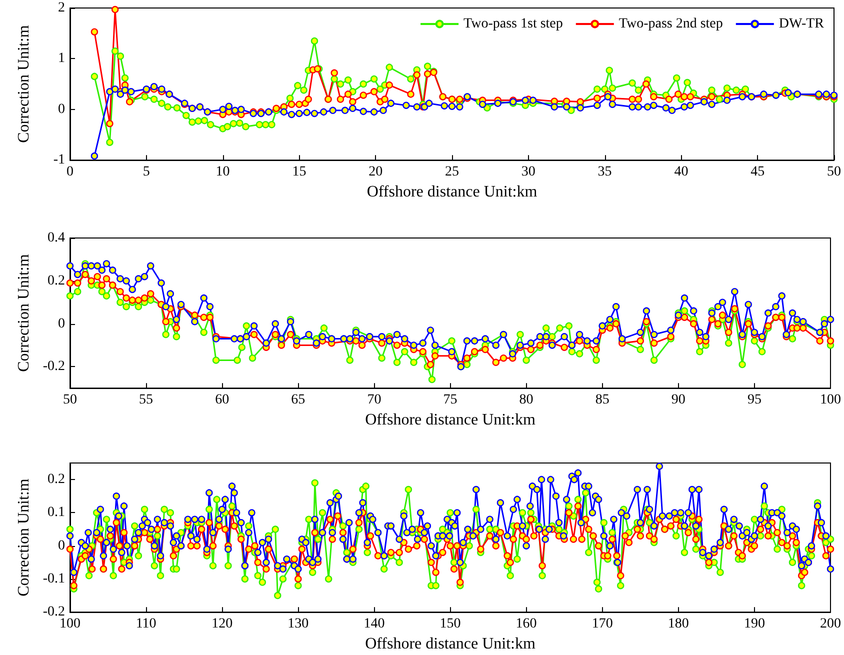 The image size is (844, 655). I want to click on y-tick-label: 1, so click(61, 58).